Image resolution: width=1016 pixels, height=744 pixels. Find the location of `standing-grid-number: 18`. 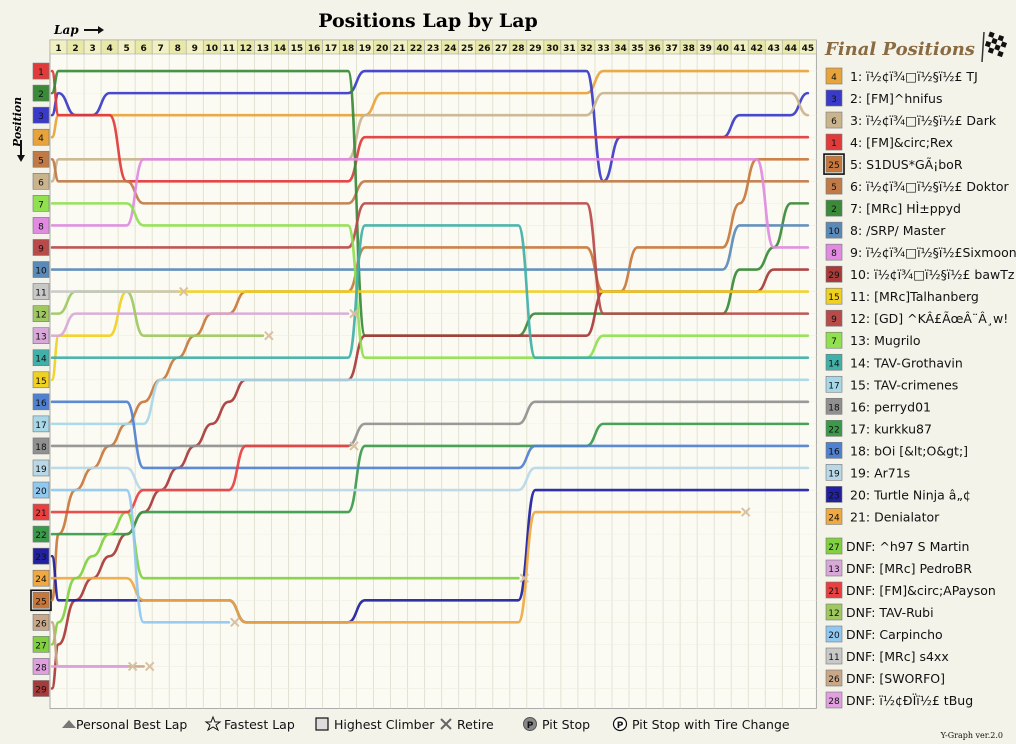

standing-grid-number: 18 is located at coordinates (834, 408).